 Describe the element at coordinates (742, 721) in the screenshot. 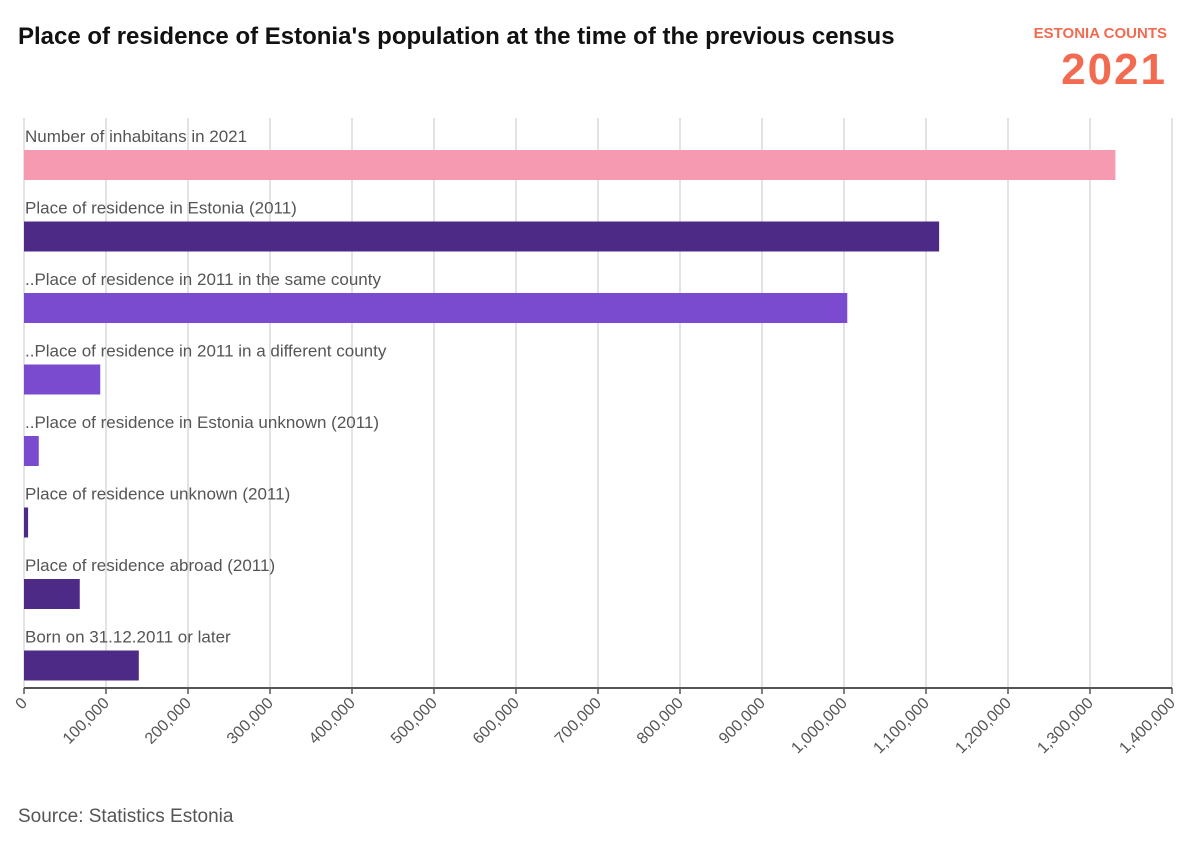

I see `x-tick-label: 900,000` at that location.